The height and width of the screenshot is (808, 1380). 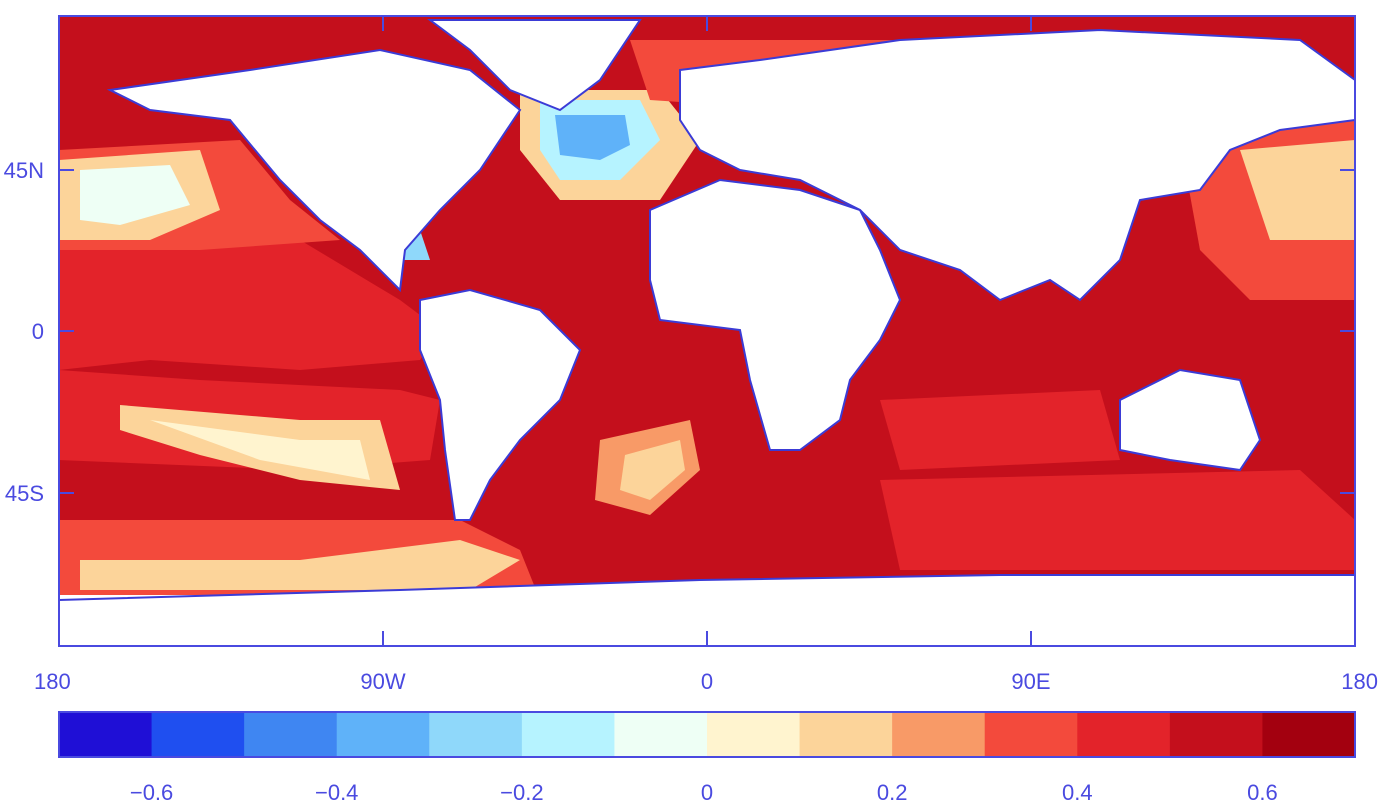 I want to click on greenland, so click(x=534, y=65).